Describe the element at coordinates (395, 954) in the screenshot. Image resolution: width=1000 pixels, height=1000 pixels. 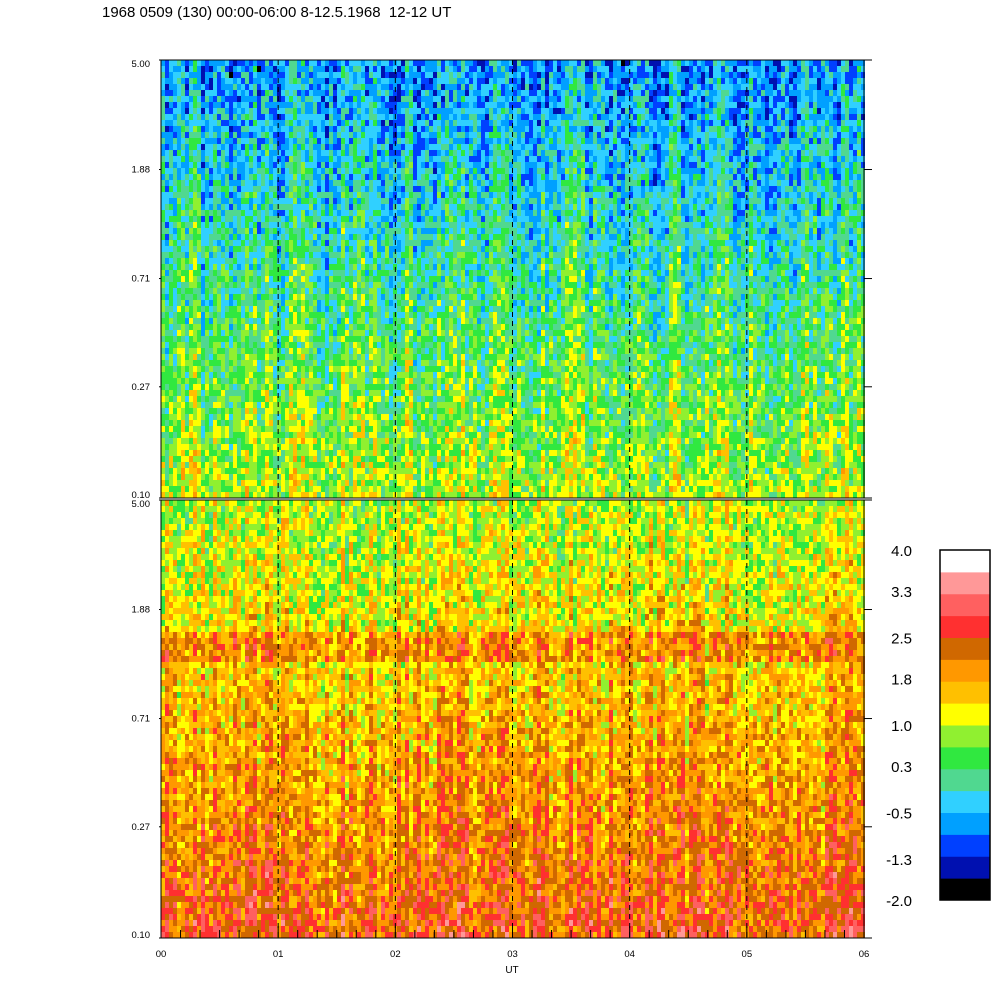
I see `xtick-label-2: 02` at that location.